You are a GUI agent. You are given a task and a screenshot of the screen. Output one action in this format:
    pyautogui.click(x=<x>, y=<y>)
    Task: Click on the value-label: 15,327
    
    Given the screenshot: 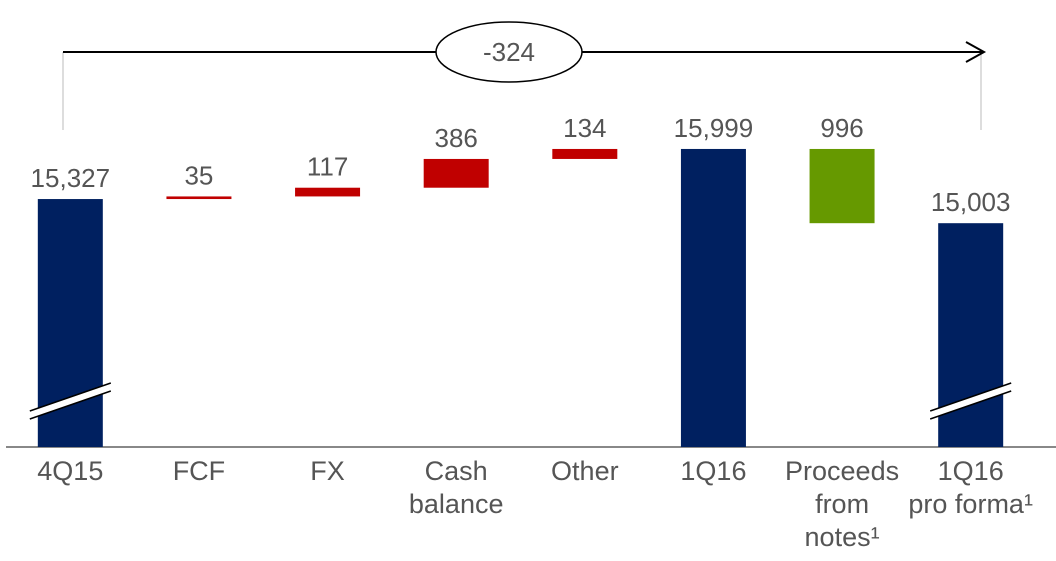 What is the action you would take?
    pyautogui.click(x=71, y=178)
    